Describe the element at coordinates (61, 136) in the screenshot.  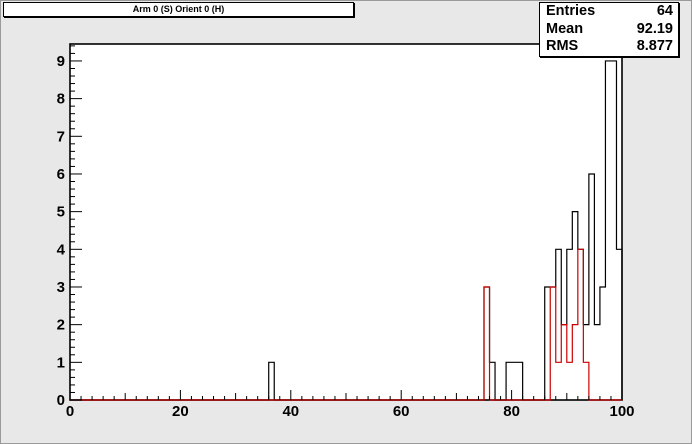
I see `y-tick-label: 7` at that location.